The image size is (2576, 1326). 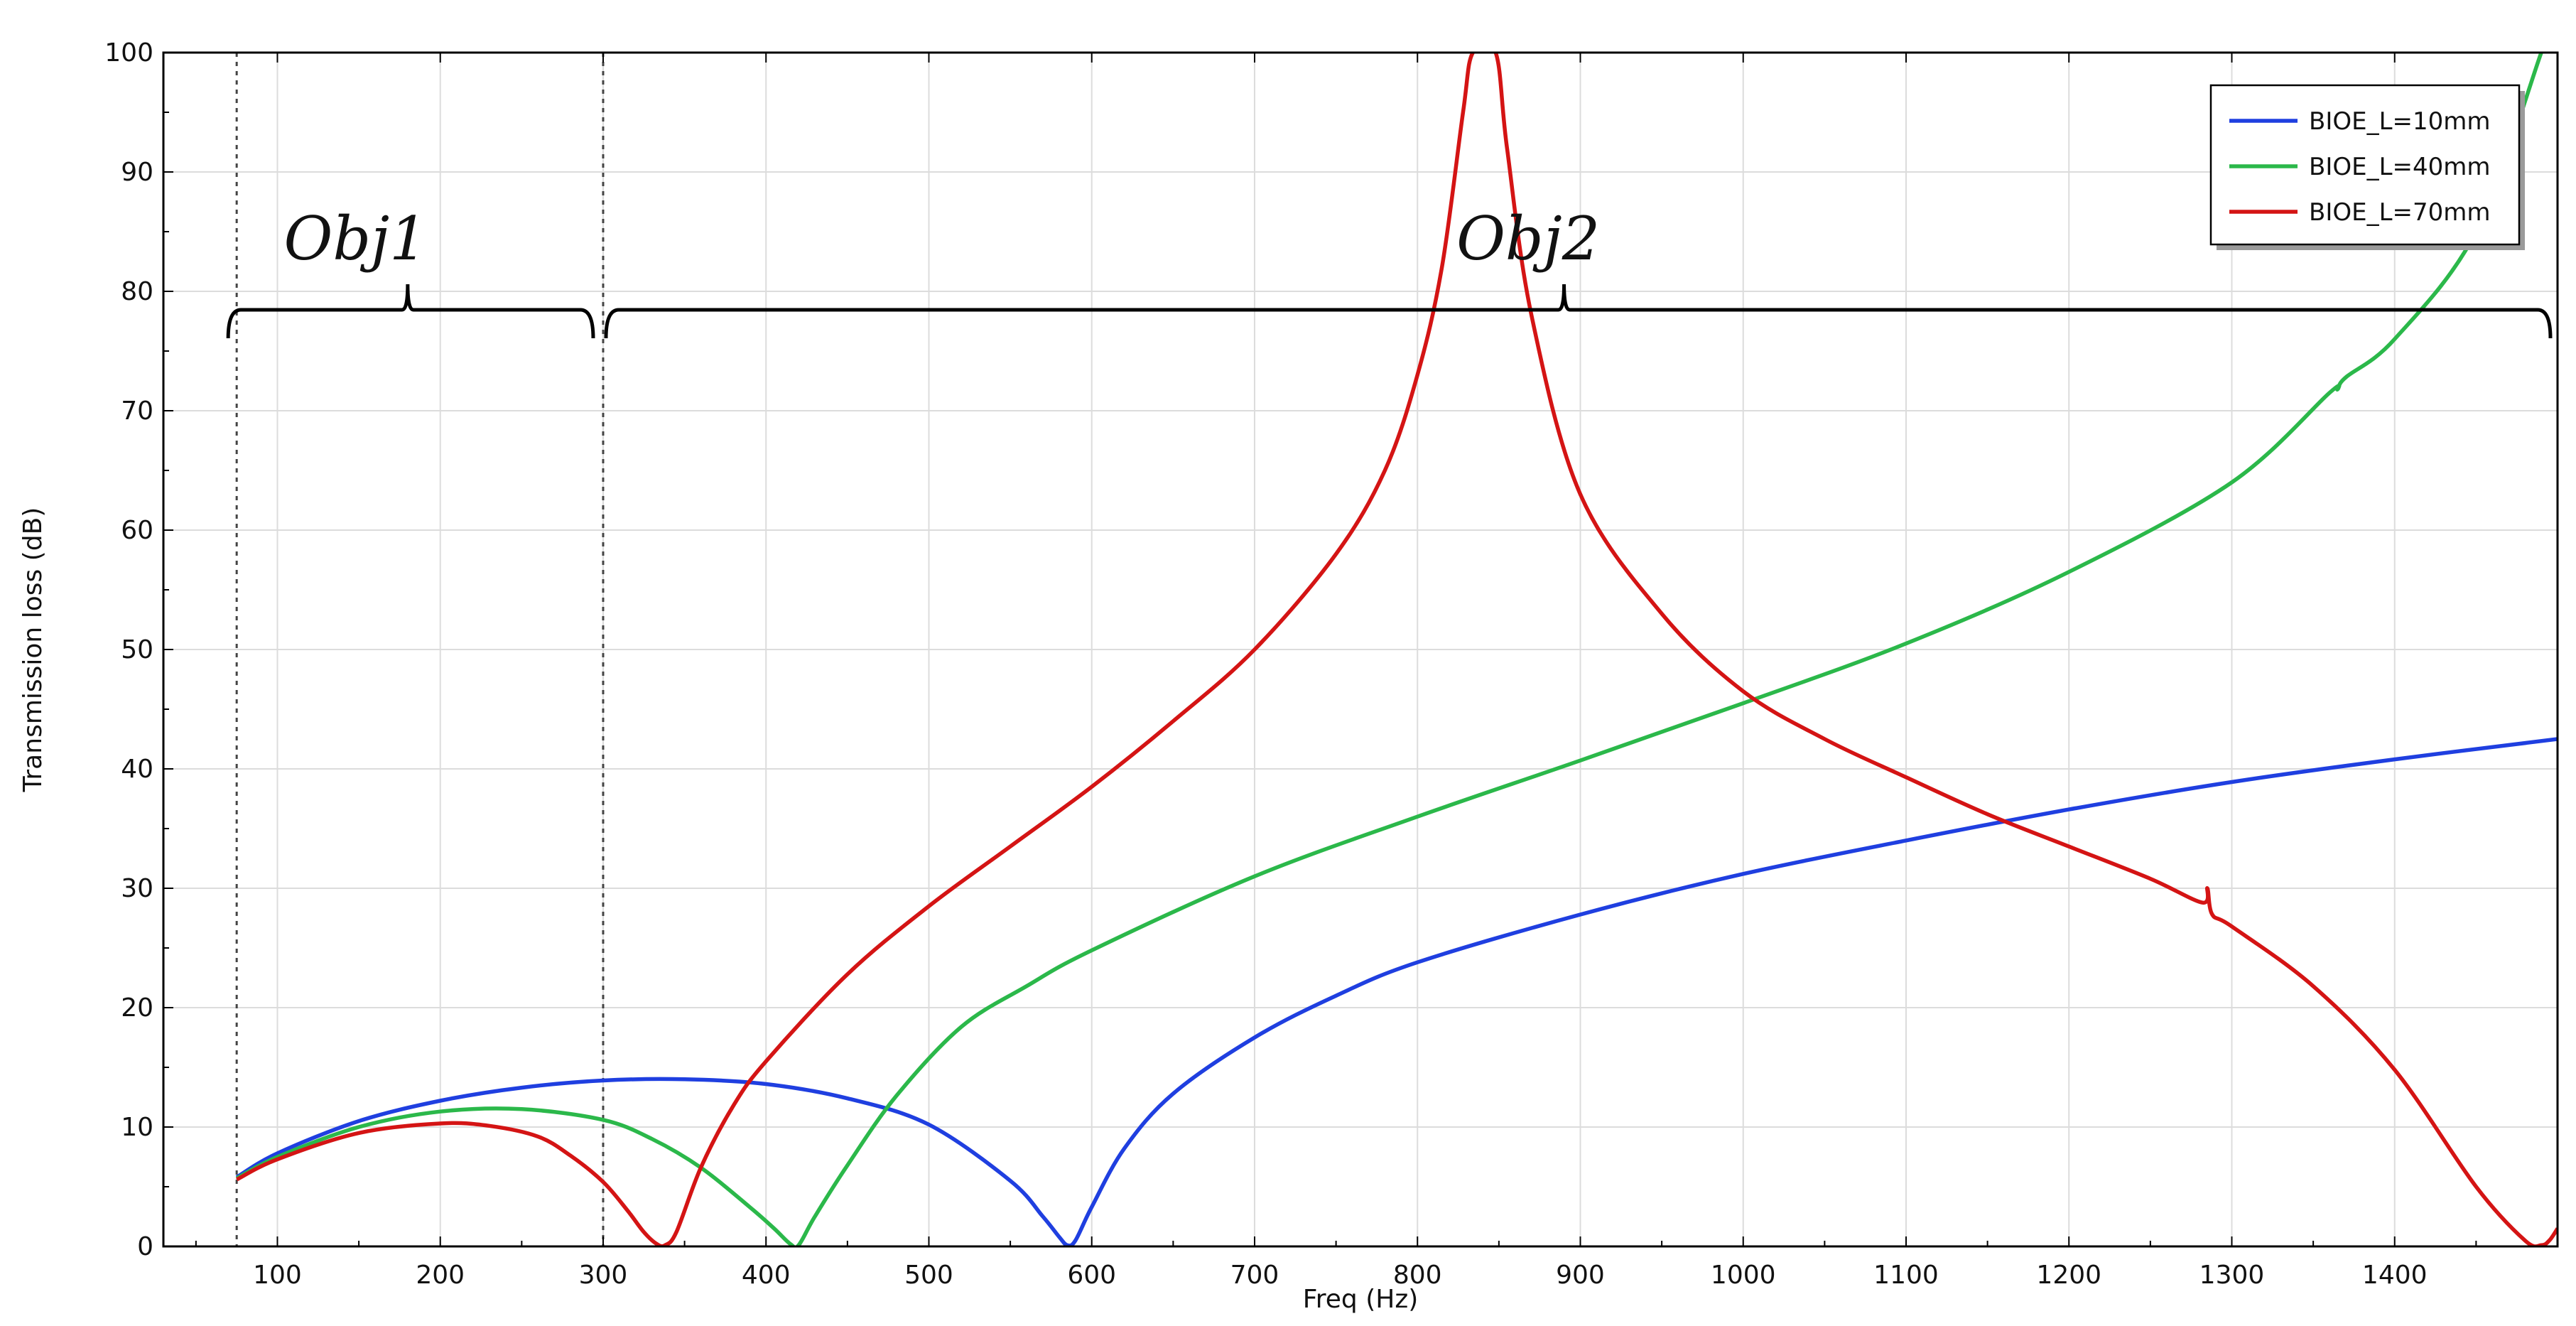 I want to click on x-tick-label: 500, so click(x=928, y=1275).